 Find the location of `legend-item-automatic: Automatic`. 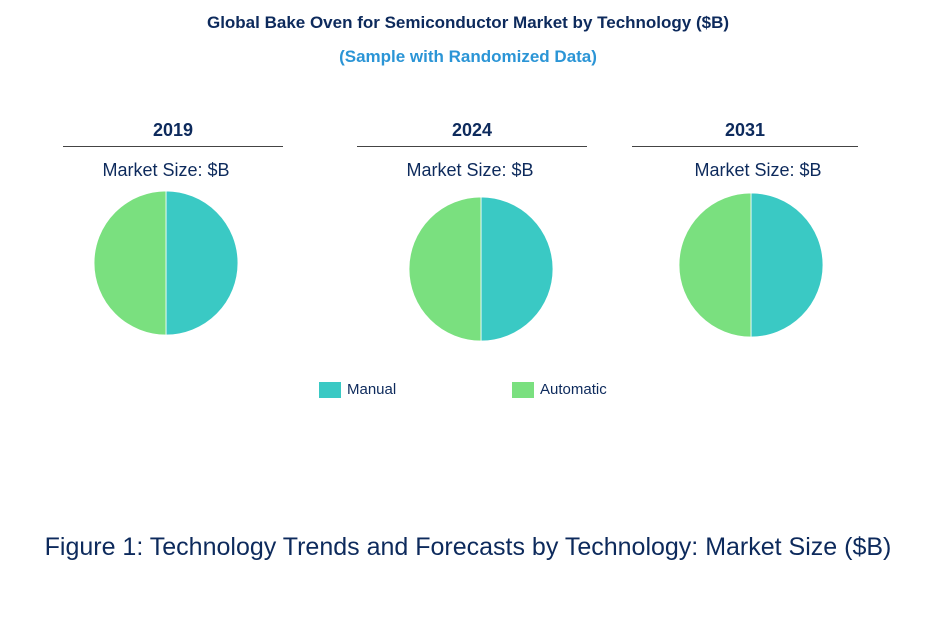

legend-item-automatic: Automatic is located at coordinates (559, 389).